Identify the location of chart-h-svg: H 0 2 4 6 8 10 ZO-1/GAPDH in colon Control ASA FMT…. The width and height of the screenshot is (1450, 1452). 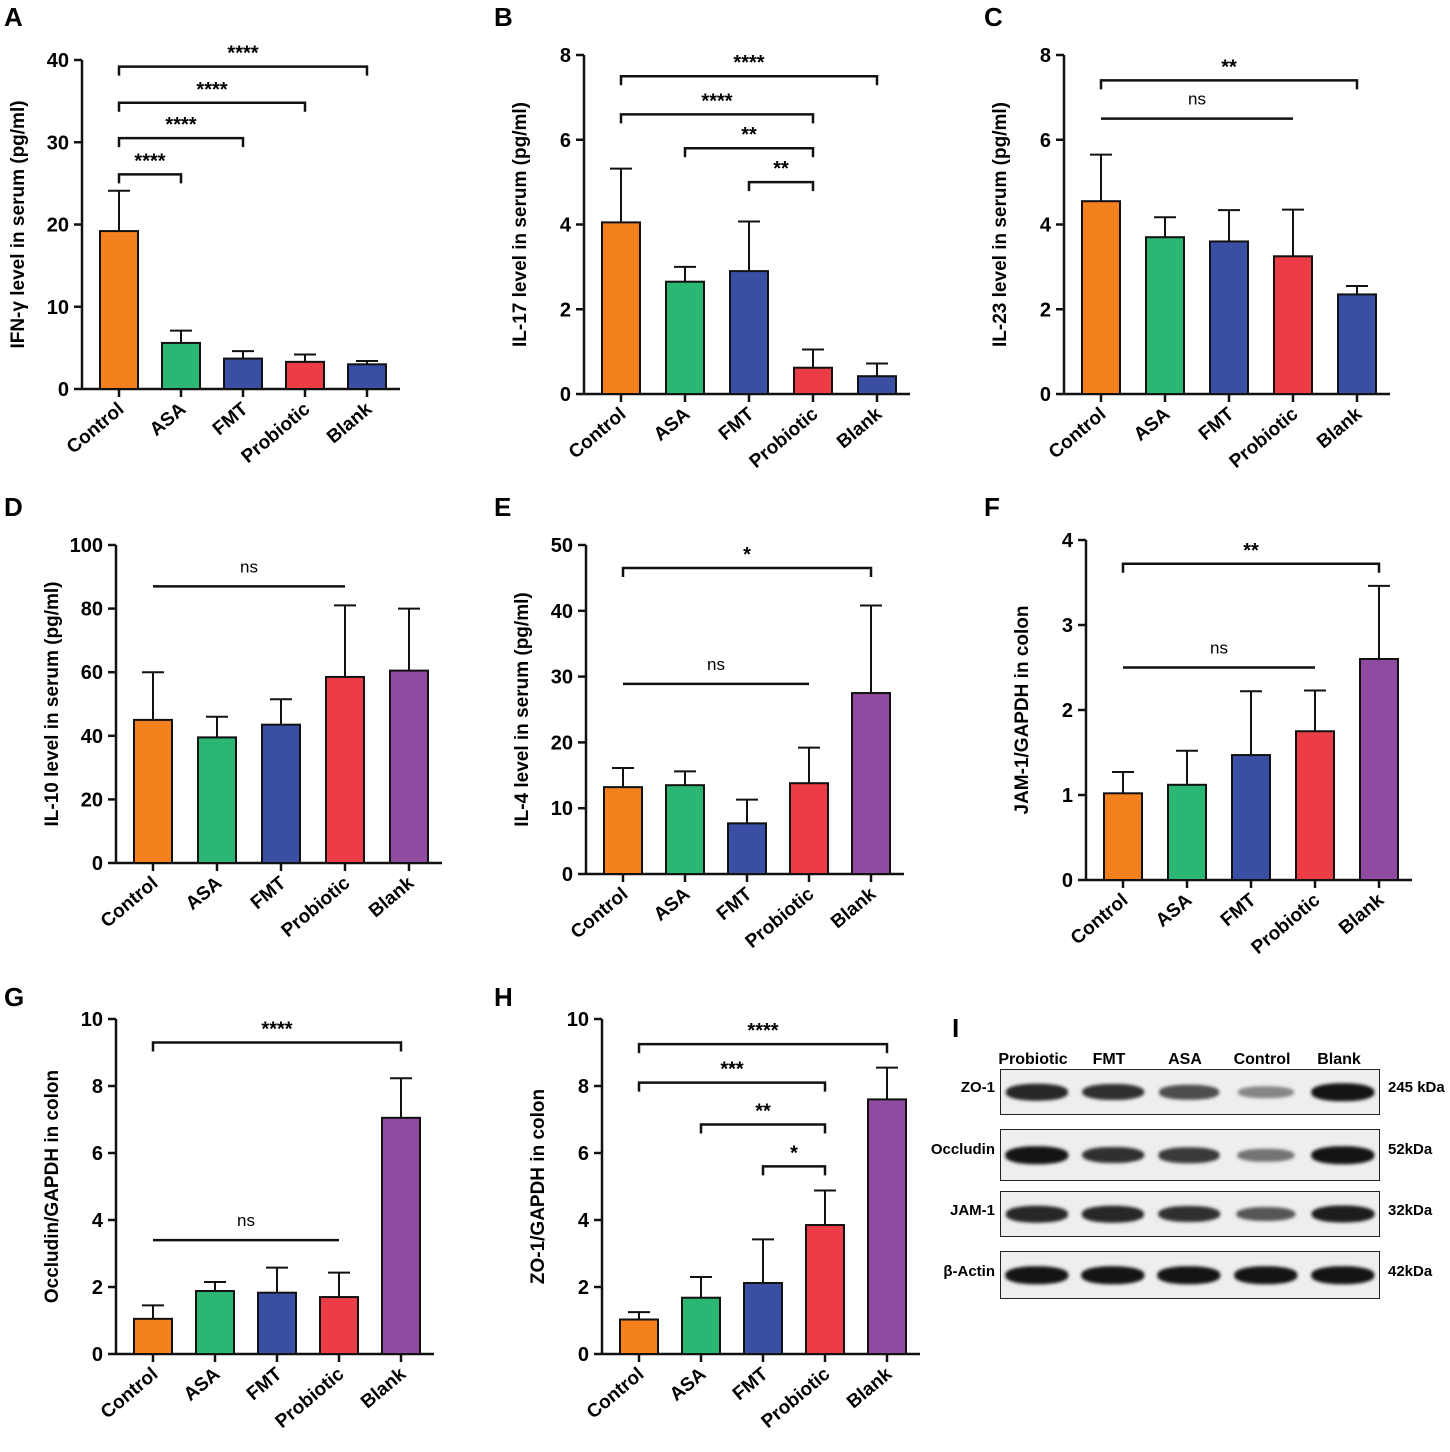
(707, 1207).